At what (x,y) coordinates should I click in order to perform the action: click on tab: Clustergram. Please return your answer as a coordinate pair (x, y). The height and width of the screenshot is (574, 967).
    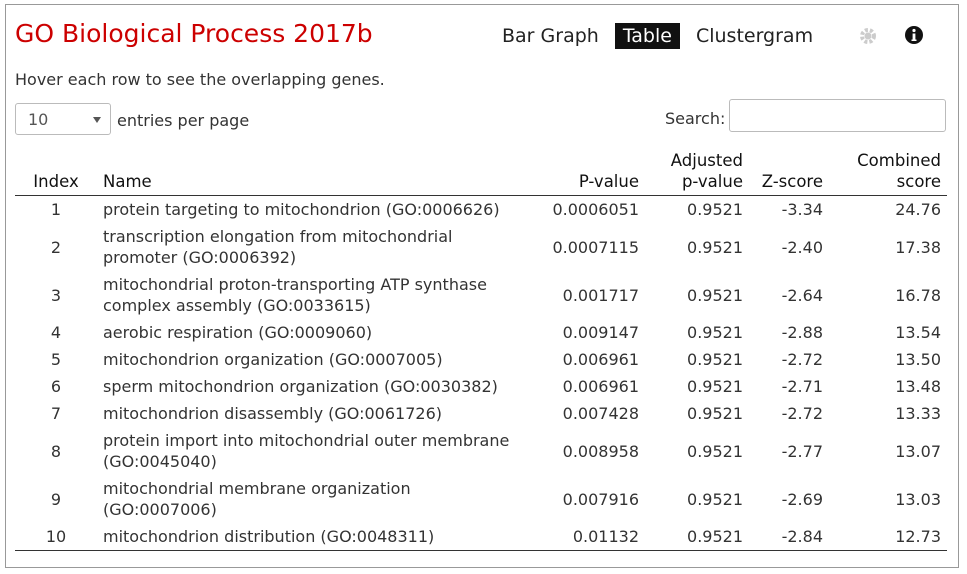
    Looking at the image, I should click on (754, 36).